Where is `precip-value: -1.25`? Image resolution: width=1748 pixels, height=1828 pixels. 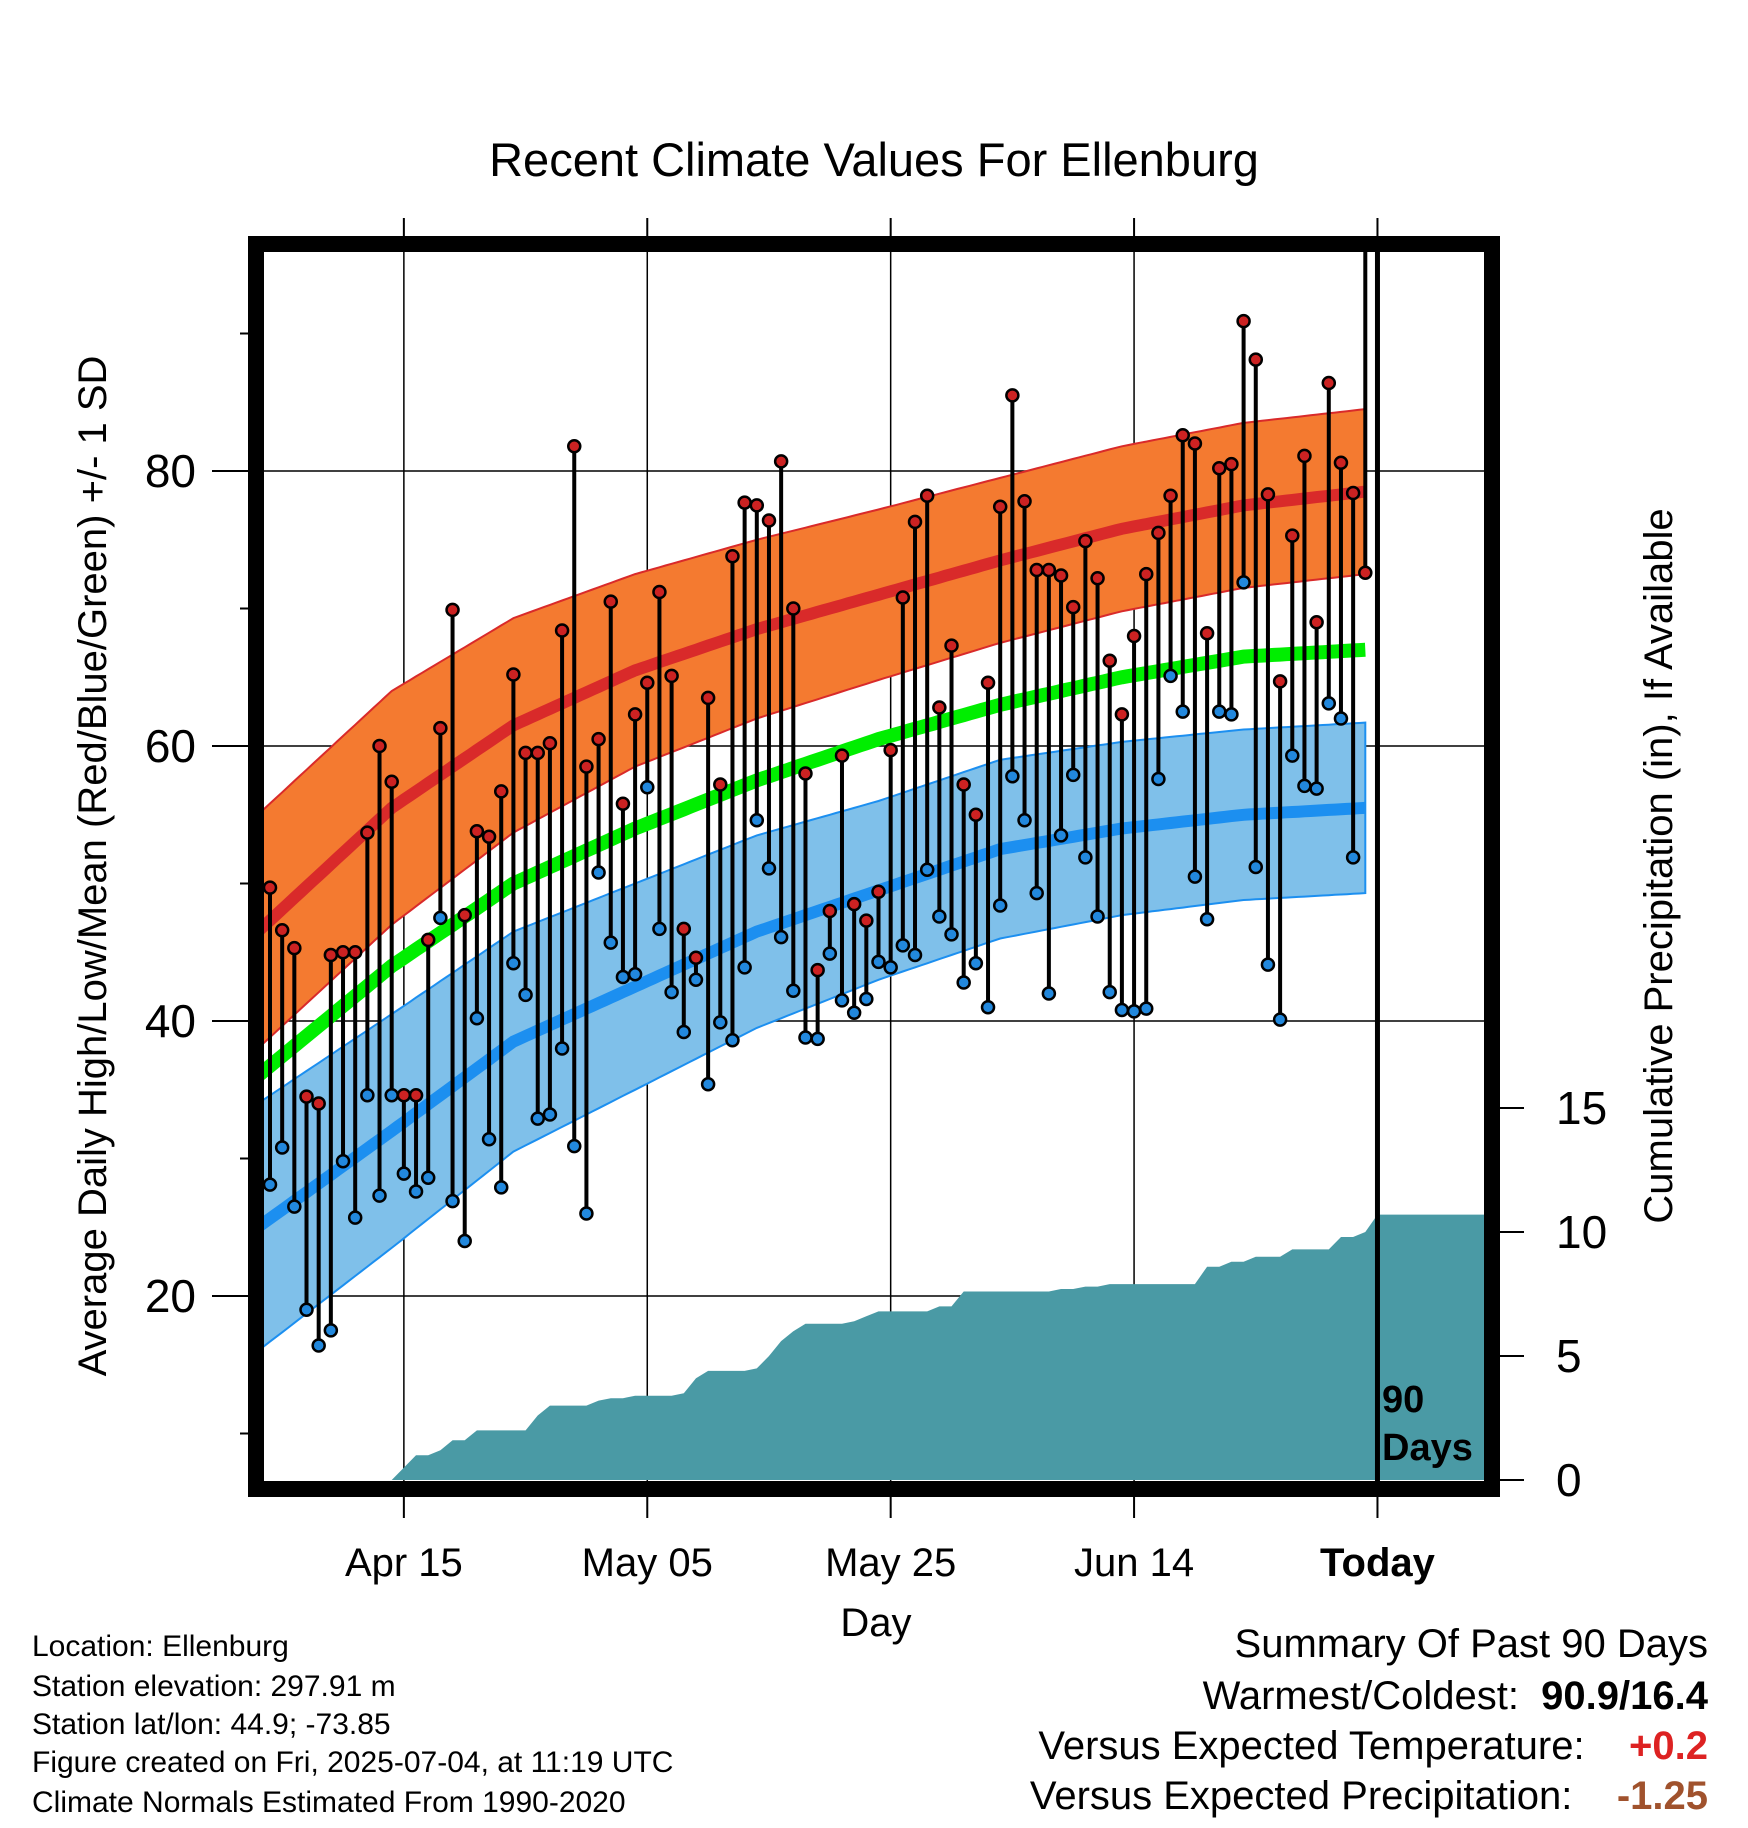 precip-value: -1.25 is located at coordinates (1662, 1796).